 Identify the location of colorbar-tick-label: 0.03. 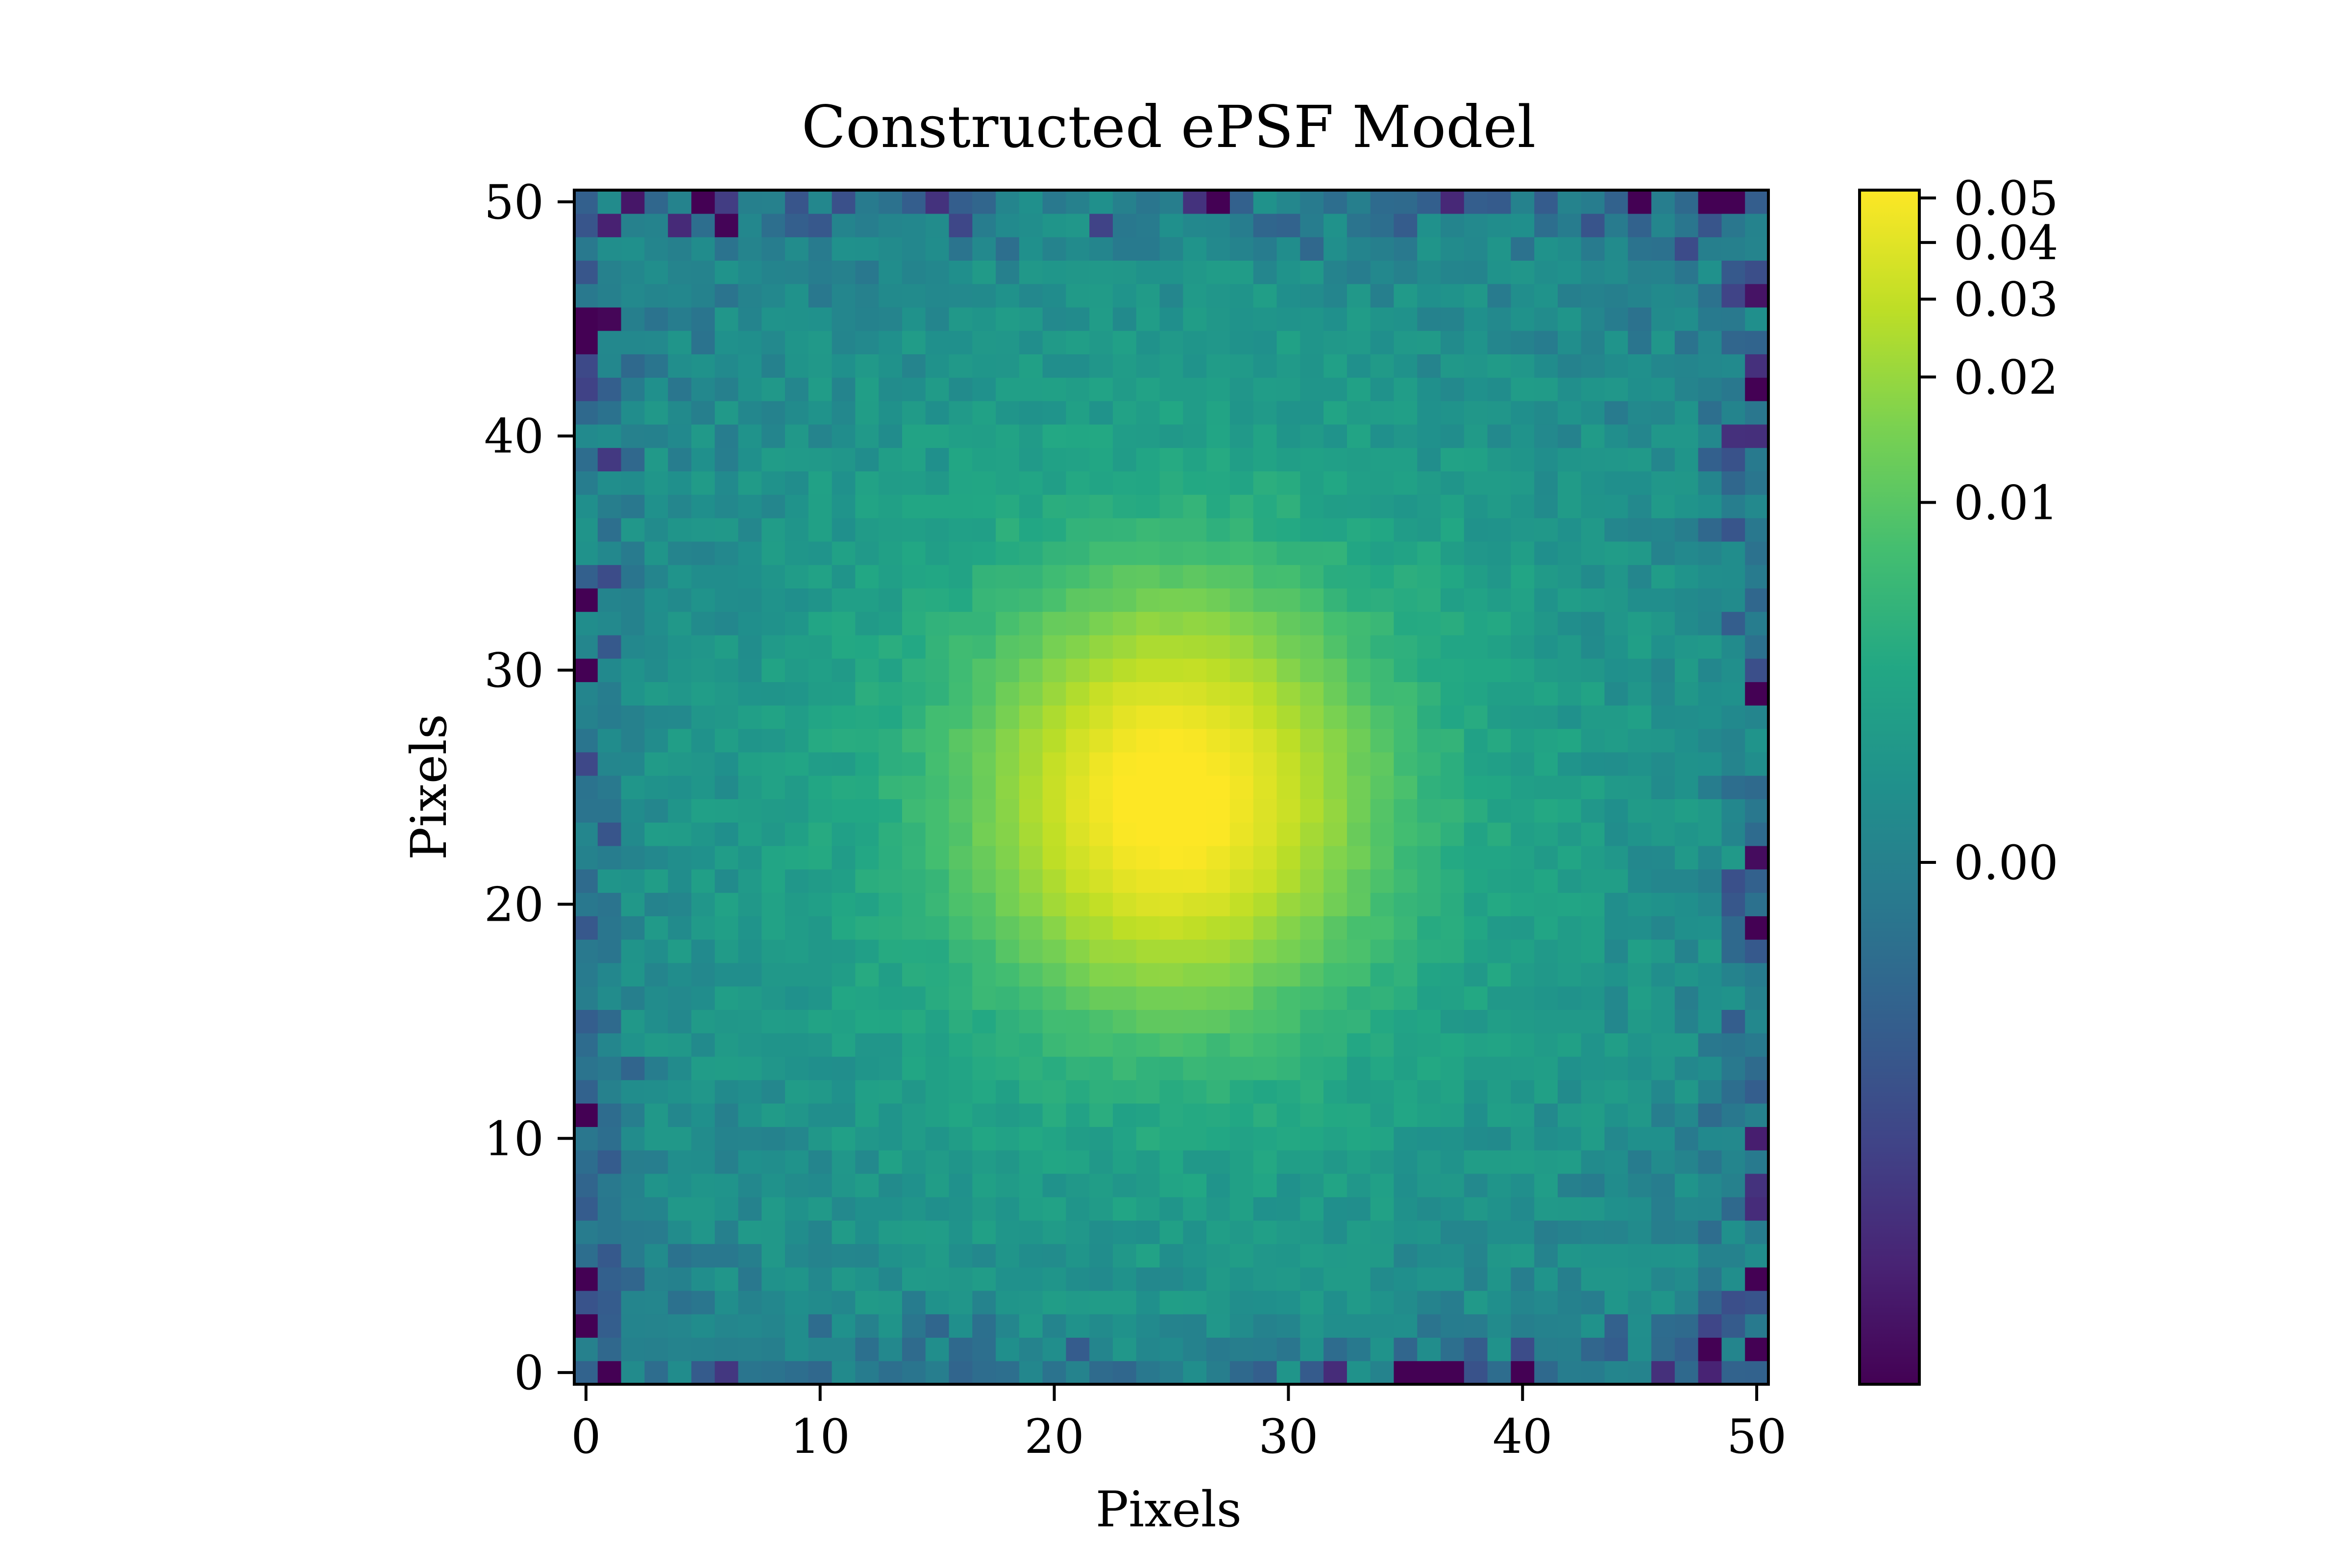
(2006, 299).